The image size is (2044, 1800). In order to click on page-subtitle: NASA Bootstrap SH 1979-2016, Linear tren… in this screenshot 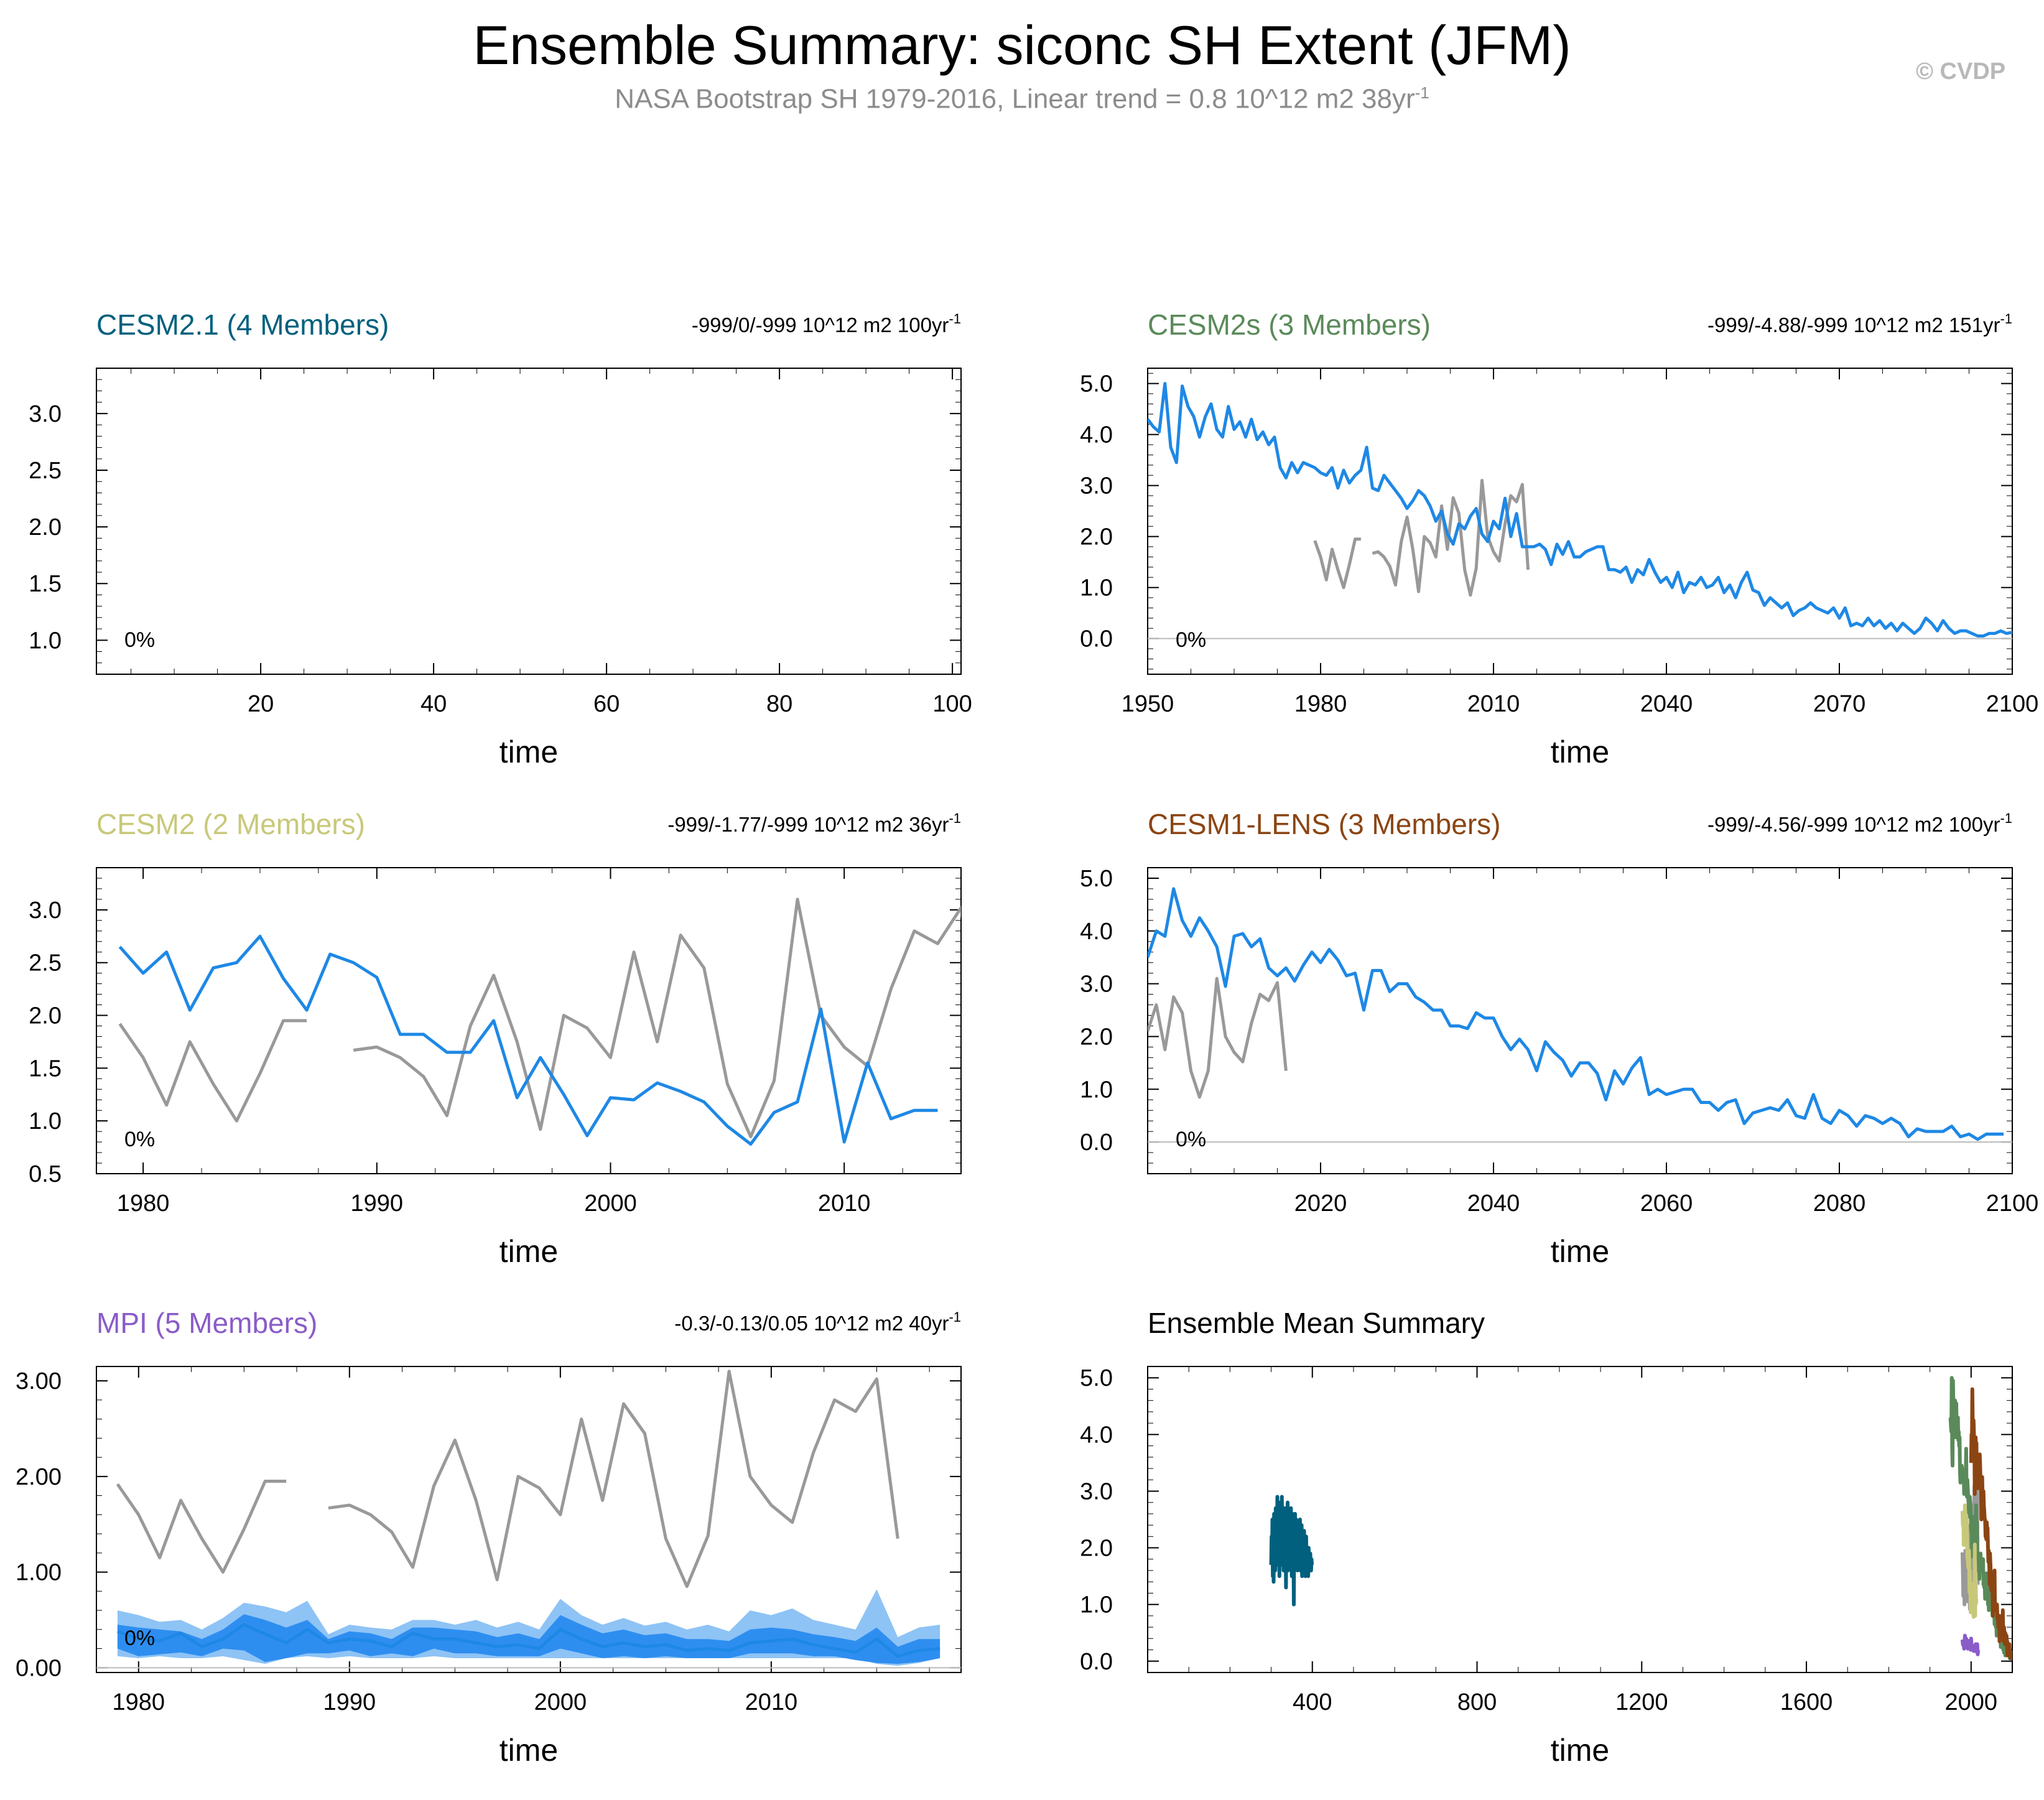, I will do `click(1022, 99)`.